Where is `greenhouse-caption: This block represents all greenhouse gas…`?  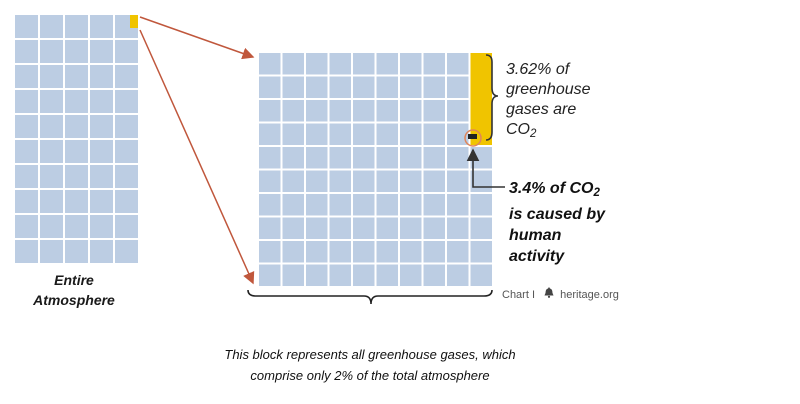 greenhouse-caption: This block represents all greenhouse gas… is located at coordinates (370, 365).